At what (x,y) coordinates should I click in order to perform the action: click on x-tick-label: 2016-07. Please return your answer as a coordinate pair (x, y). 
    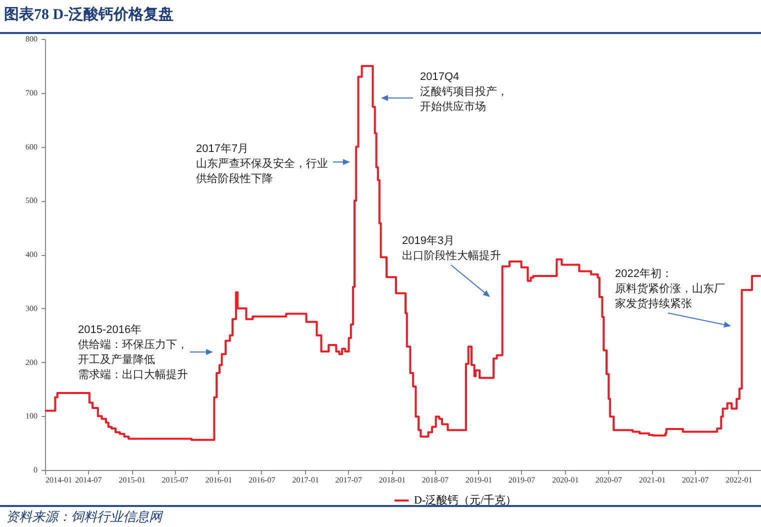
    Looking at the image, I should click on (262, 480).